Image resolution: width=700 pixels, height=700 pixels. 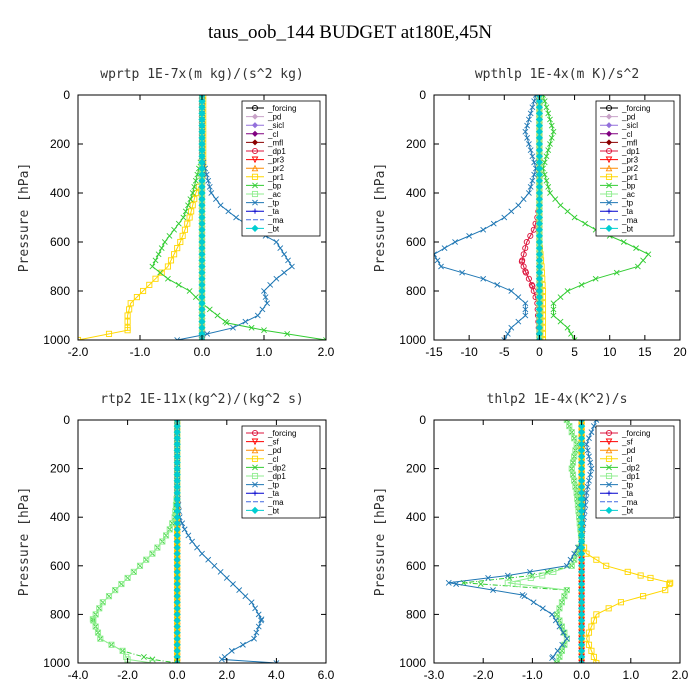 I want to click on series-line-tp, so click(x=485, y=217).